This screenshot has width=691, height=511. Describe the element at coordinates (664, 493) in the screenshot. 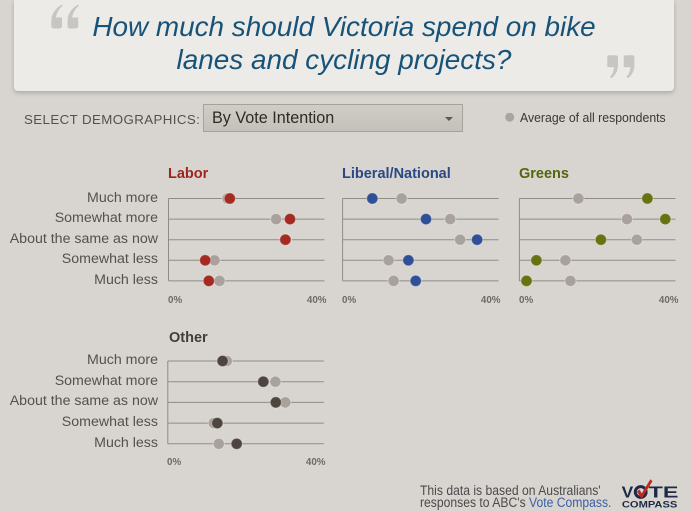

I see `svg-text: TE` at that location.